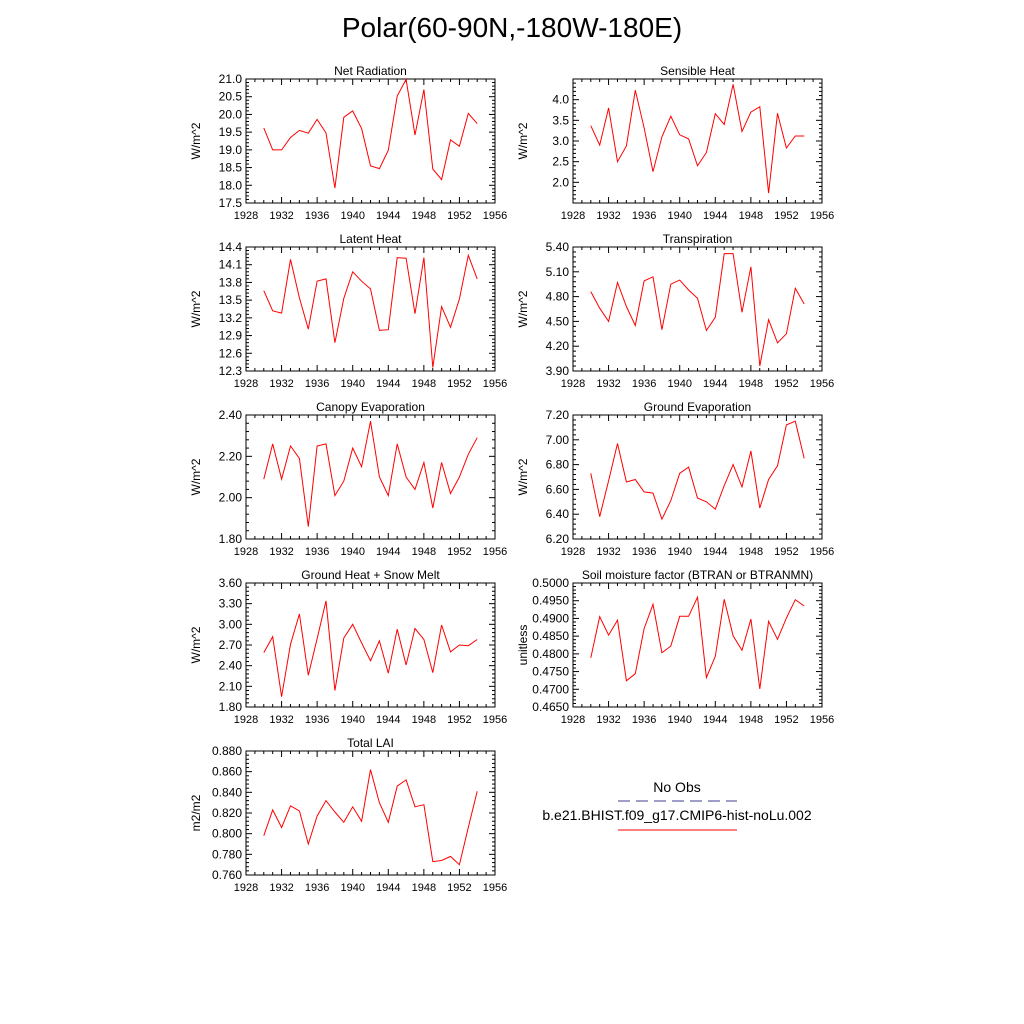 The width and height of the screenshot is (1024, 1024). Describe the element at coordinates (388, 888) in the screenshot. I see `panel-total-lai-xtick-label: 1944` at that location.